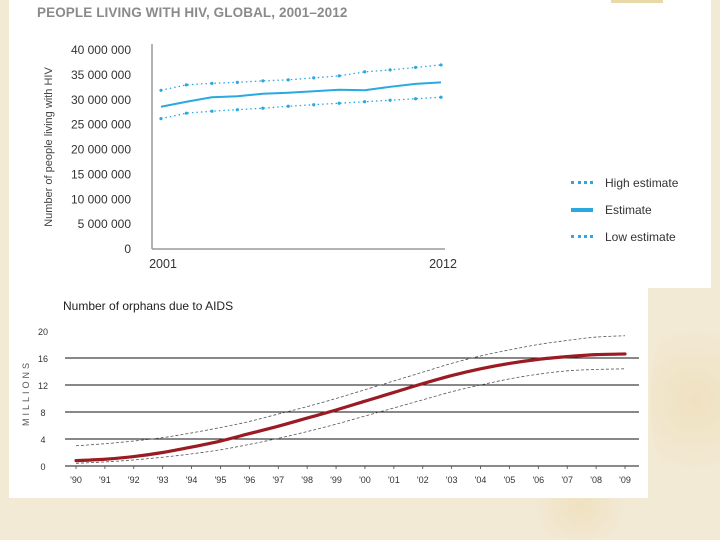 Image resolution: width=720 pixels, height=540 pixels. What do you see at coordinates (582, 210) in the screenshot?
I see `legend-swatch-solid` at bounding box center [582, 210].